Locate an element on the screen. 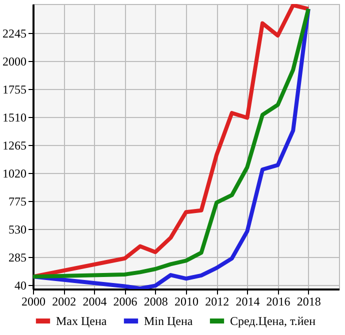 This screenshot has width=345, height=335. y-tick-label: 775 is located at coordinates (17, 201).